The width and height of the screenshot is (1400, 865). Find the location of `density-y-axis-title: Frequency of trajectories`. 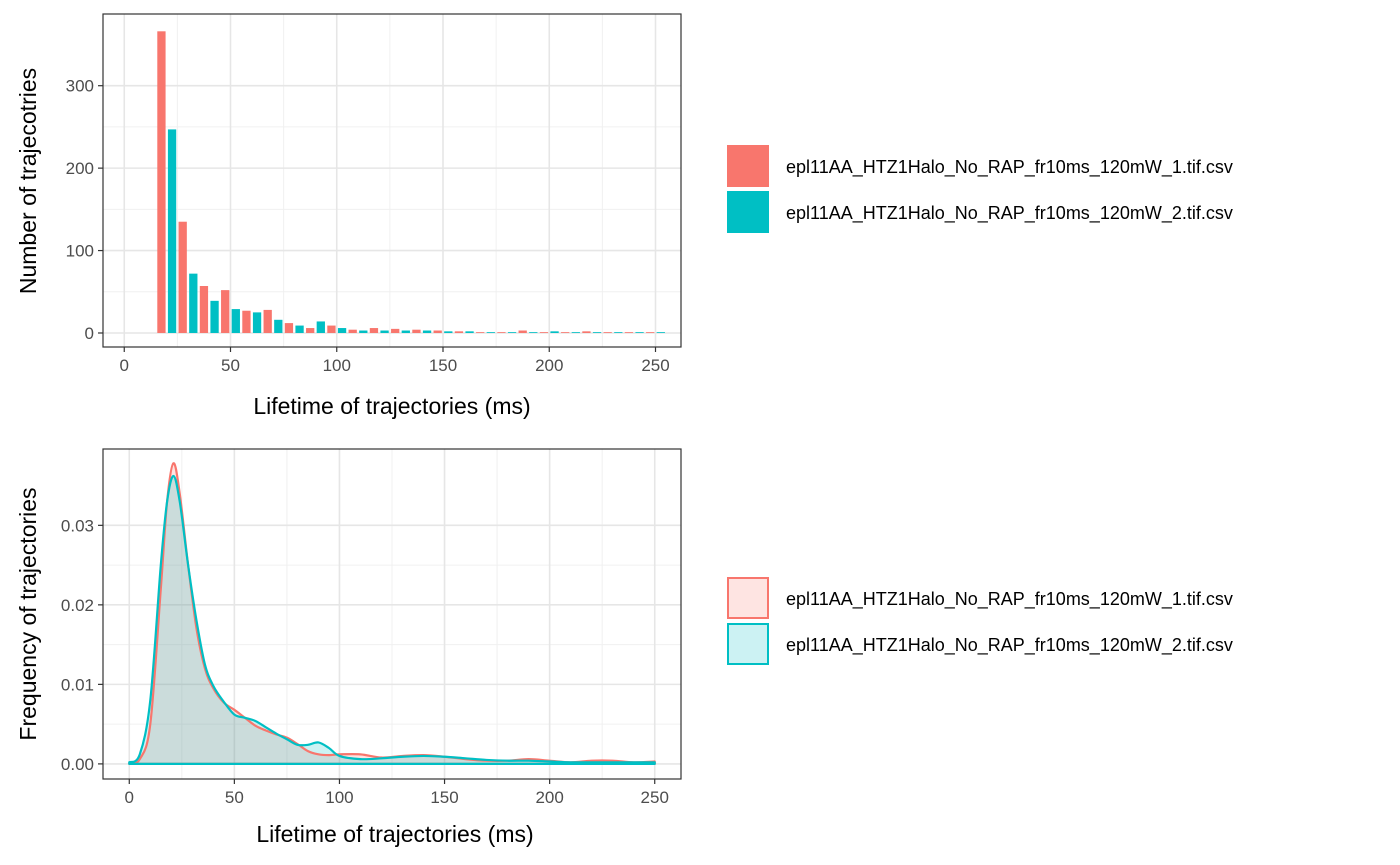

density-y-axis-title: Frequency of trajectories is located at coordinates (28, 613).